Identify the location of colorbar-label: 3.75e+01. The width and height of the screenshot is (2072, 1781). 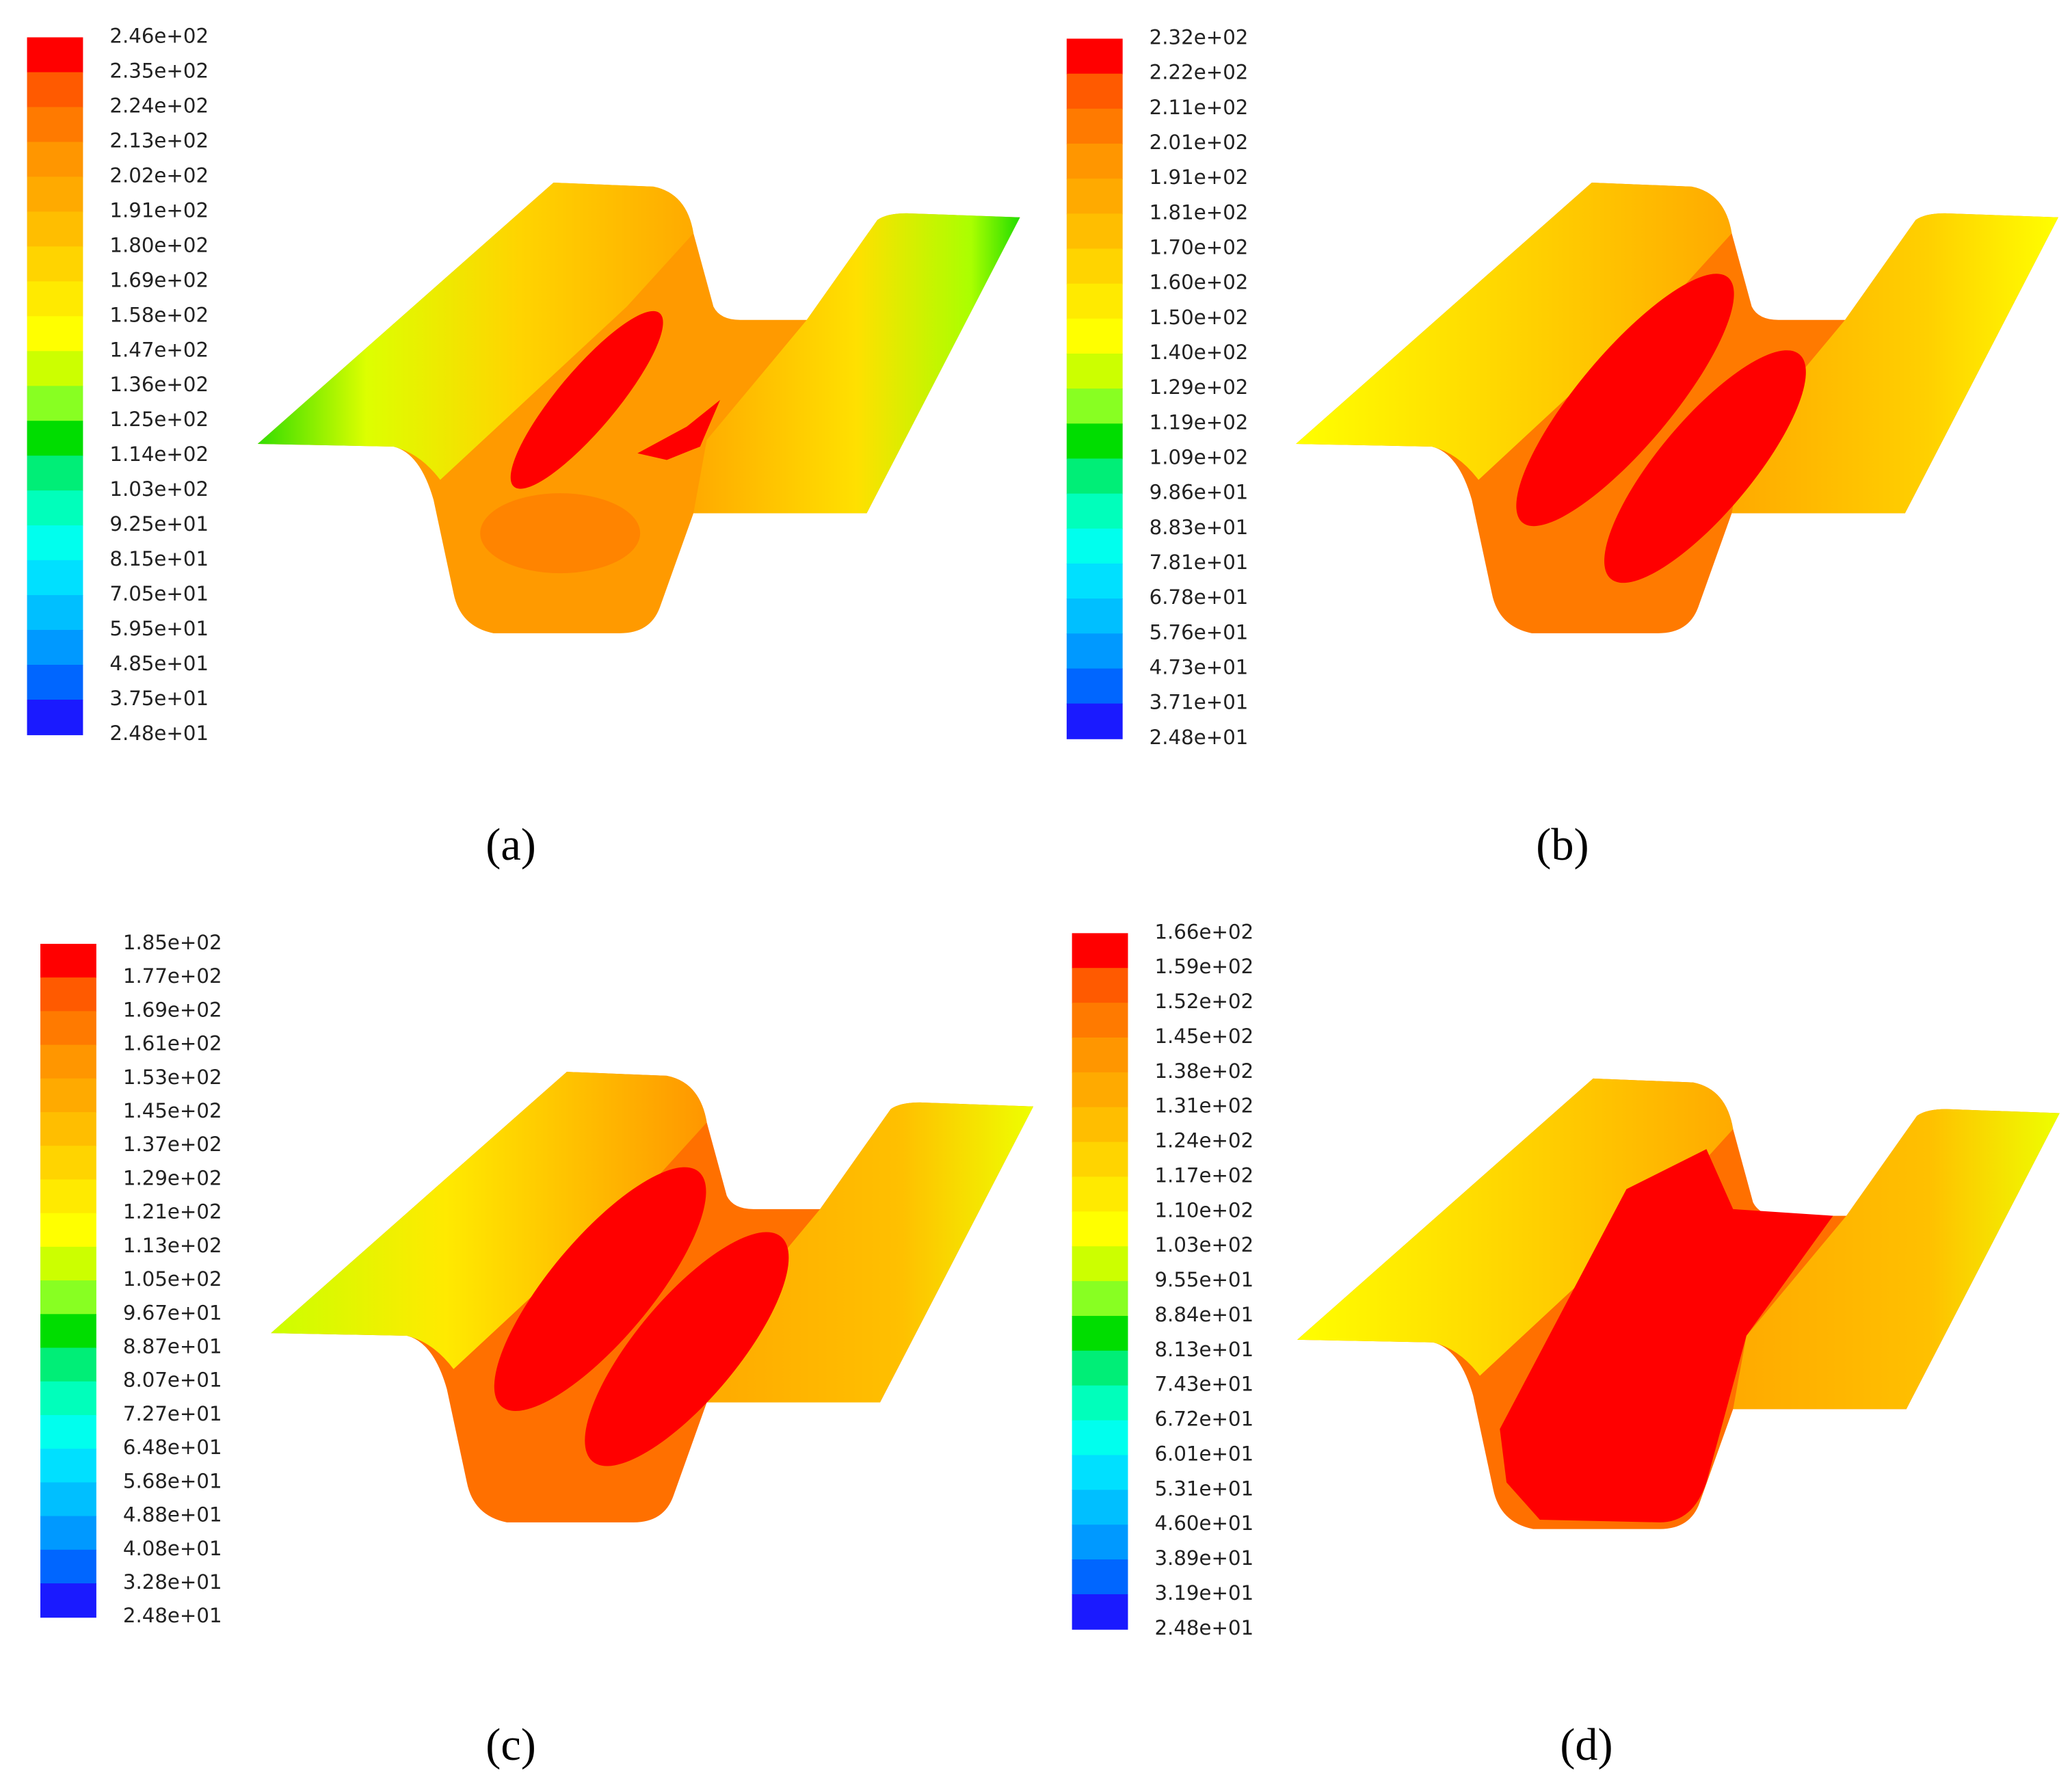
(159, 698).